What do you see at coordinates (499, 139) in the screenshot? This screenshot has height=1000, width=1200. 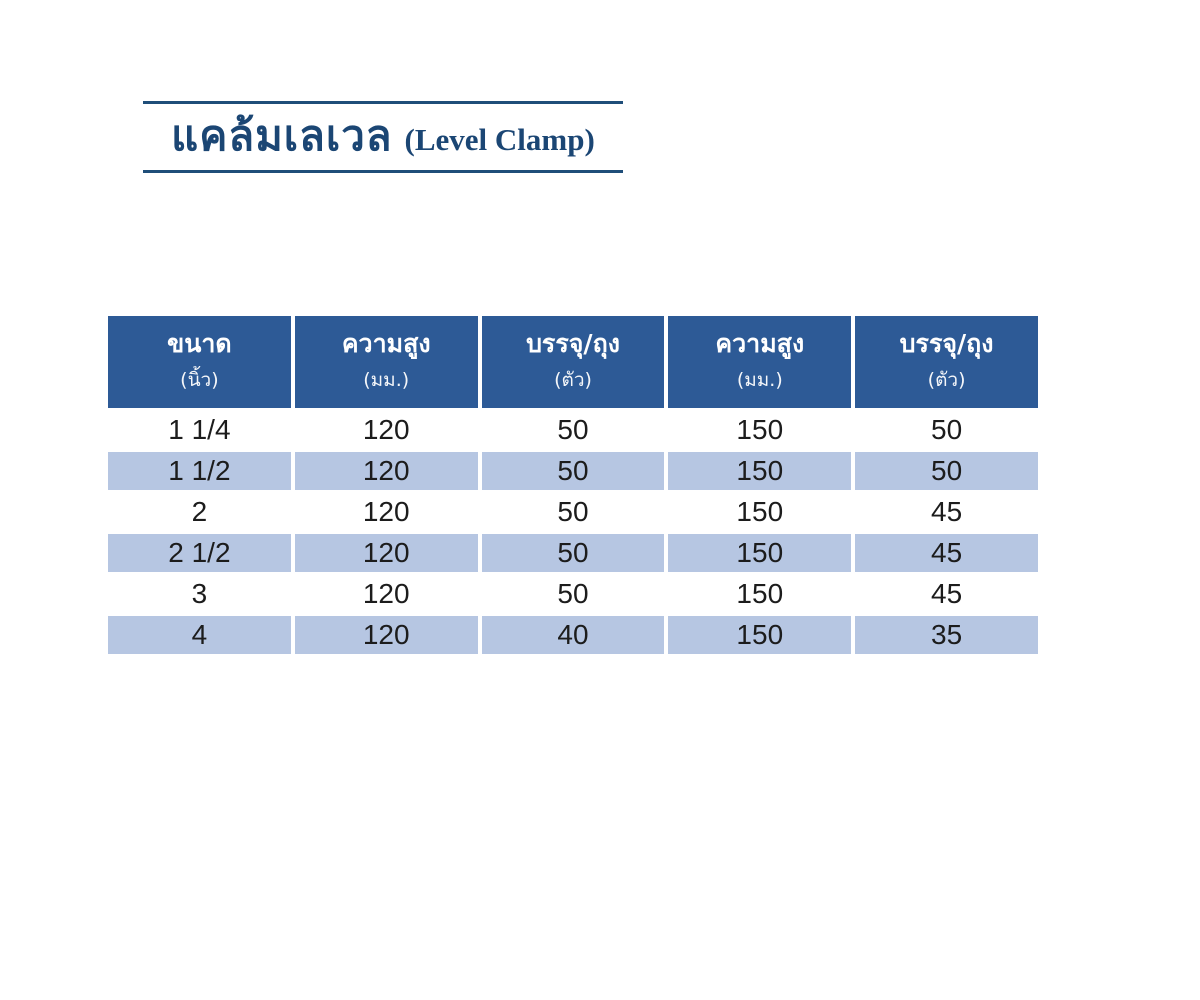 I see `page-title-english: (Level Clamp)` at bounding box center [499, 139].